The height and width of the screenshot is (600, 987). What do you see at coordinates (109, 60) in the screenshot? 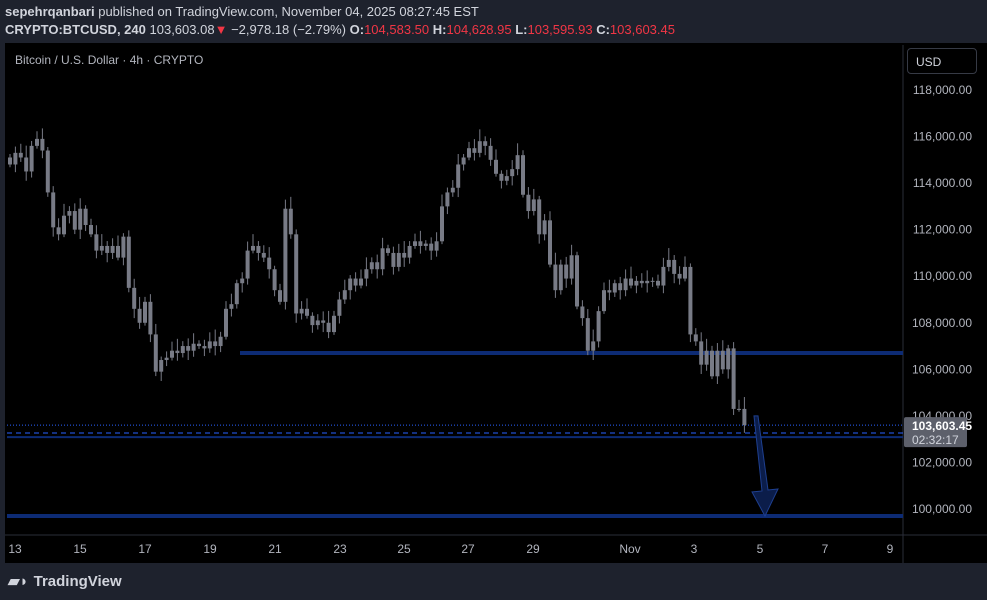
I see `chart-title: Bitcoin / U.S. Dollar · 4h · CRYPTO` at bounding box center [109, 60].